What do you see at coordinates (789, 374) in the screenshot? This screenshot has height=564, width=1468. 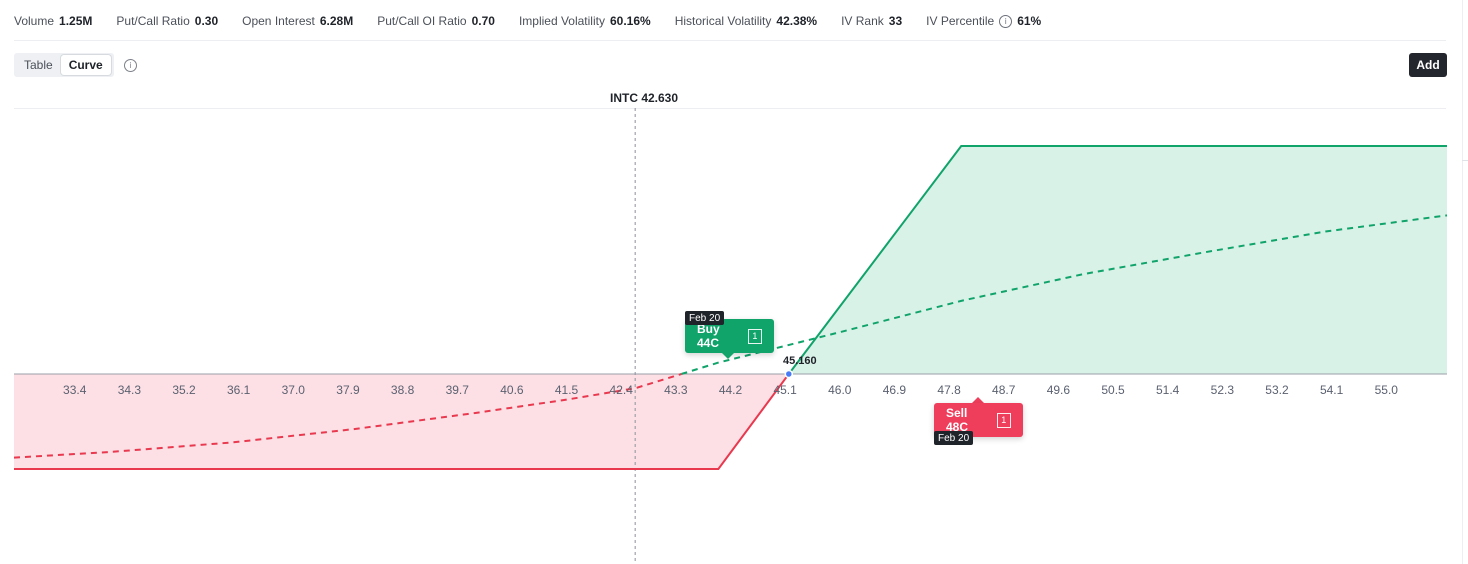 I see `breakeven-point` at bounding box center [789, 374].